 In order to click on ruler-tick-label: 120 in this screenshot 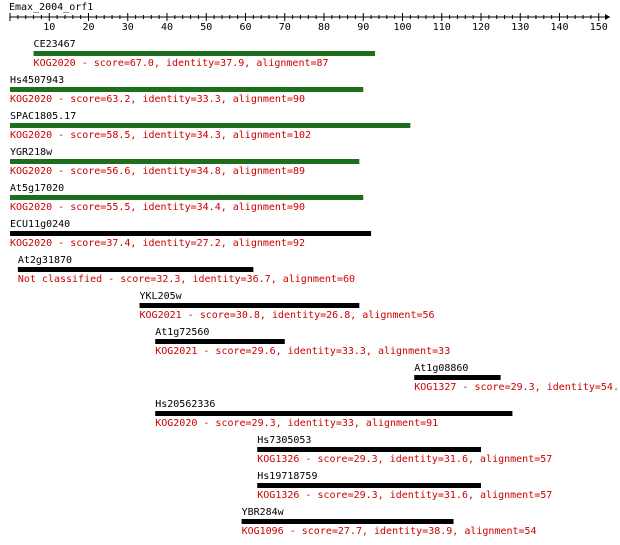, I will do `click(481, 27)`.